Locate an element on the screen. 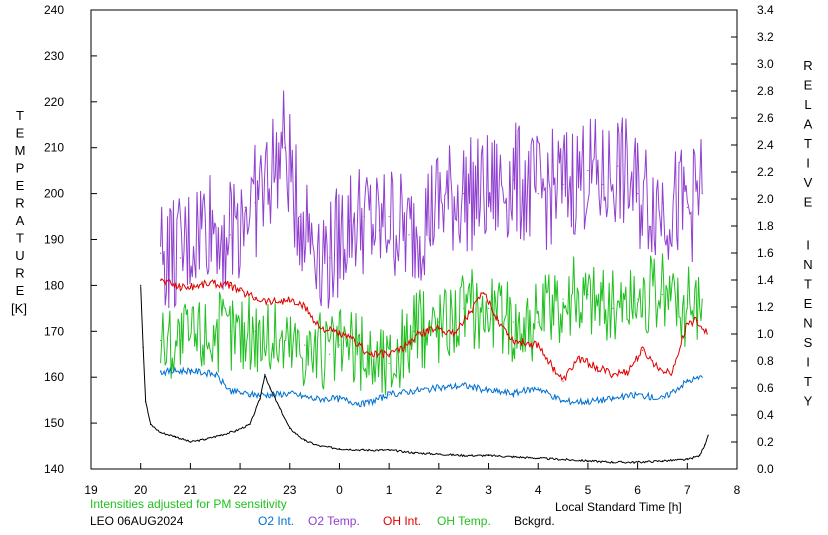 The height and width of the screenshot is (535, 828). left-tick-label: 200 is located at coordinates (54, 194).